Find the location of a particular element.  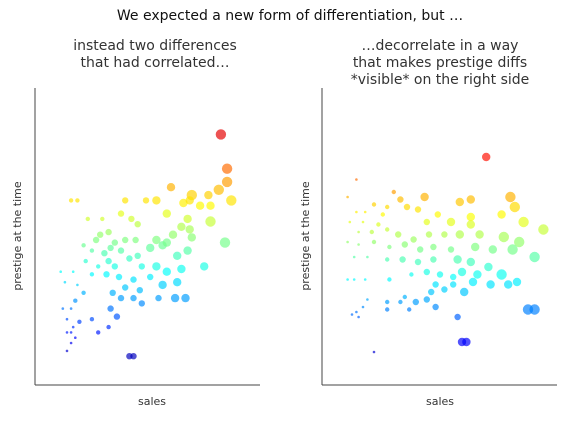

right-x-axis-label: sales is located at coordinates (440, 401).